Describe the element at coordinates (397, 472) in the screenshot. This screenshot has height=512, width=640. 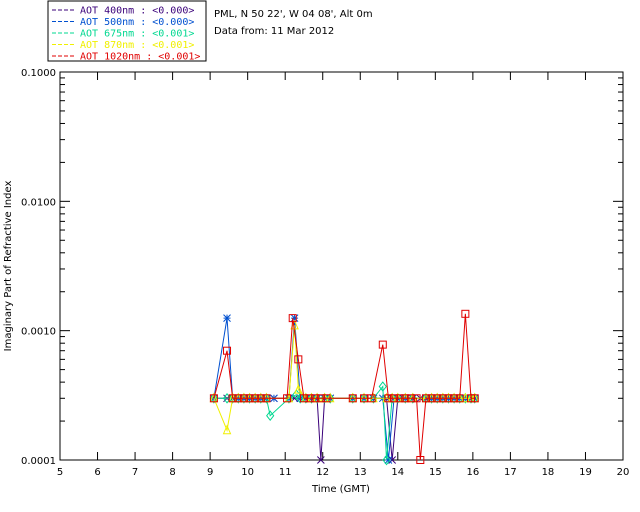
I see `x-tick-label: 14` at that location.